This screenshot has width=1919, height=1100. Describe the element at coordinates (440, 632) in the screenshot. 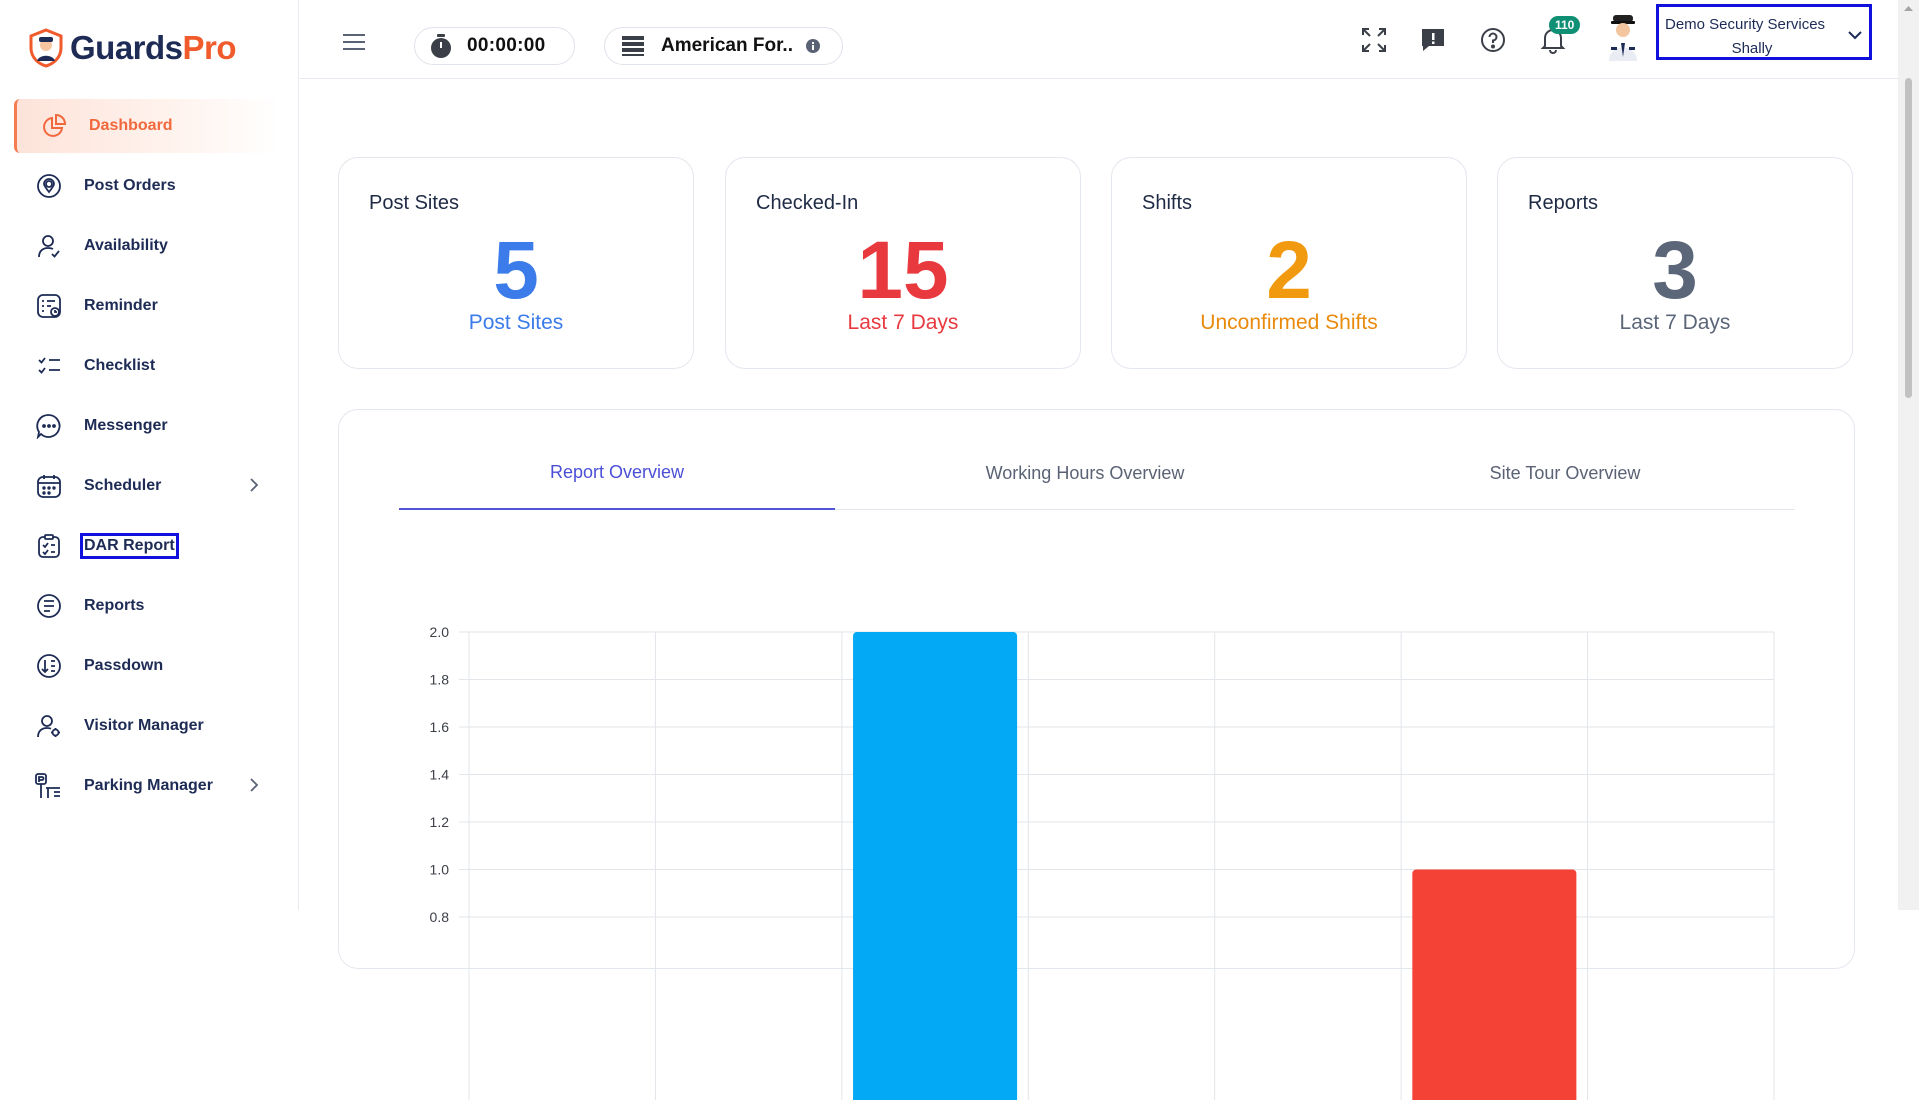

I see `y-tick-label: 2.0` at that location.